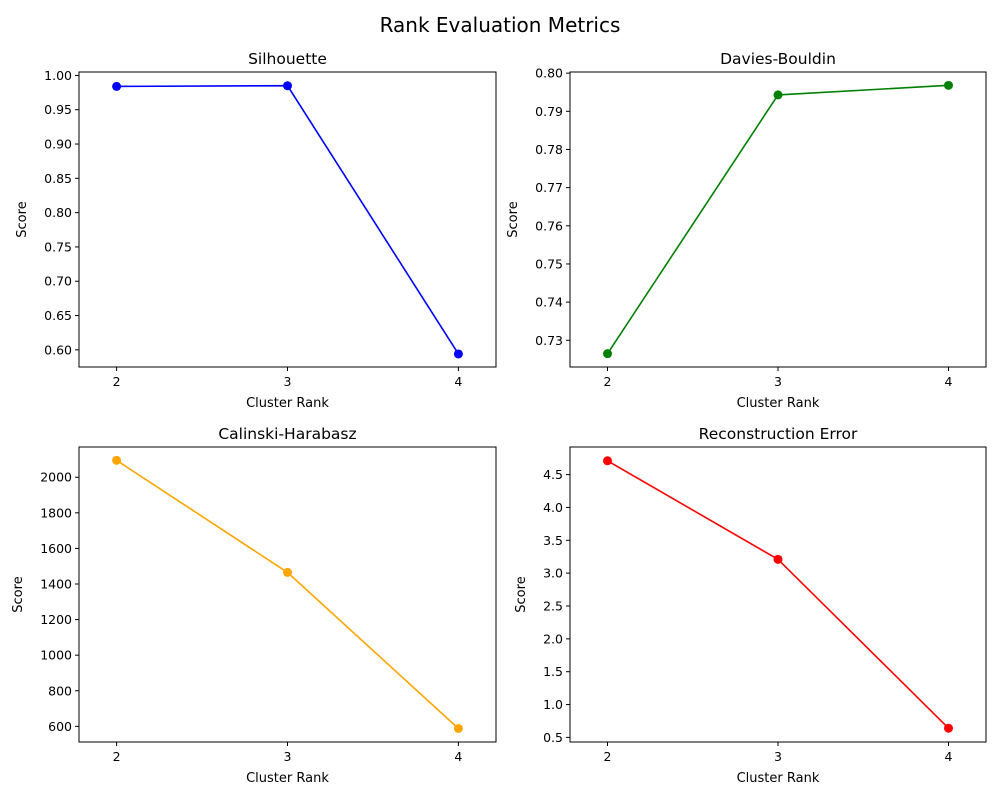  I want to click on y-tick-label: 1200, so click(56, 619).